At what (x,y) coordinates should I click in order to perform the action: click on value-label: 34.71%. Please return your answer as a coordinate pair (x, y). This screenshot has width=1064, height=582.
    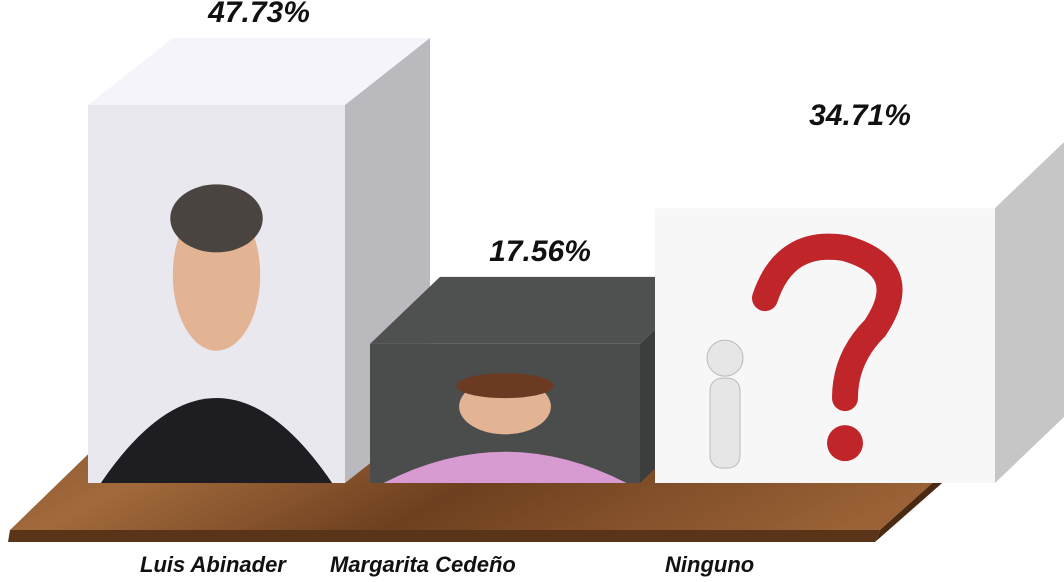
    Looking at the image, I should click on (860, 115).